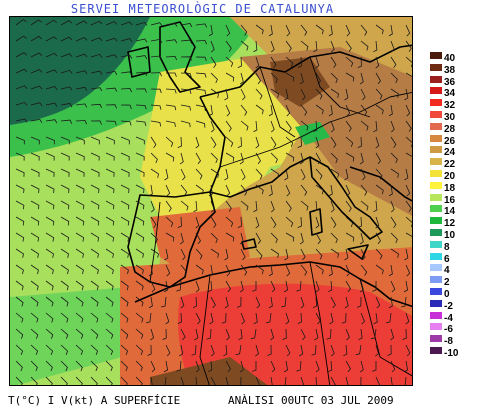 Image resolution: width=485 pixels, height=415 pixels. I want to click on legend-label: 38, so click(450, 70).